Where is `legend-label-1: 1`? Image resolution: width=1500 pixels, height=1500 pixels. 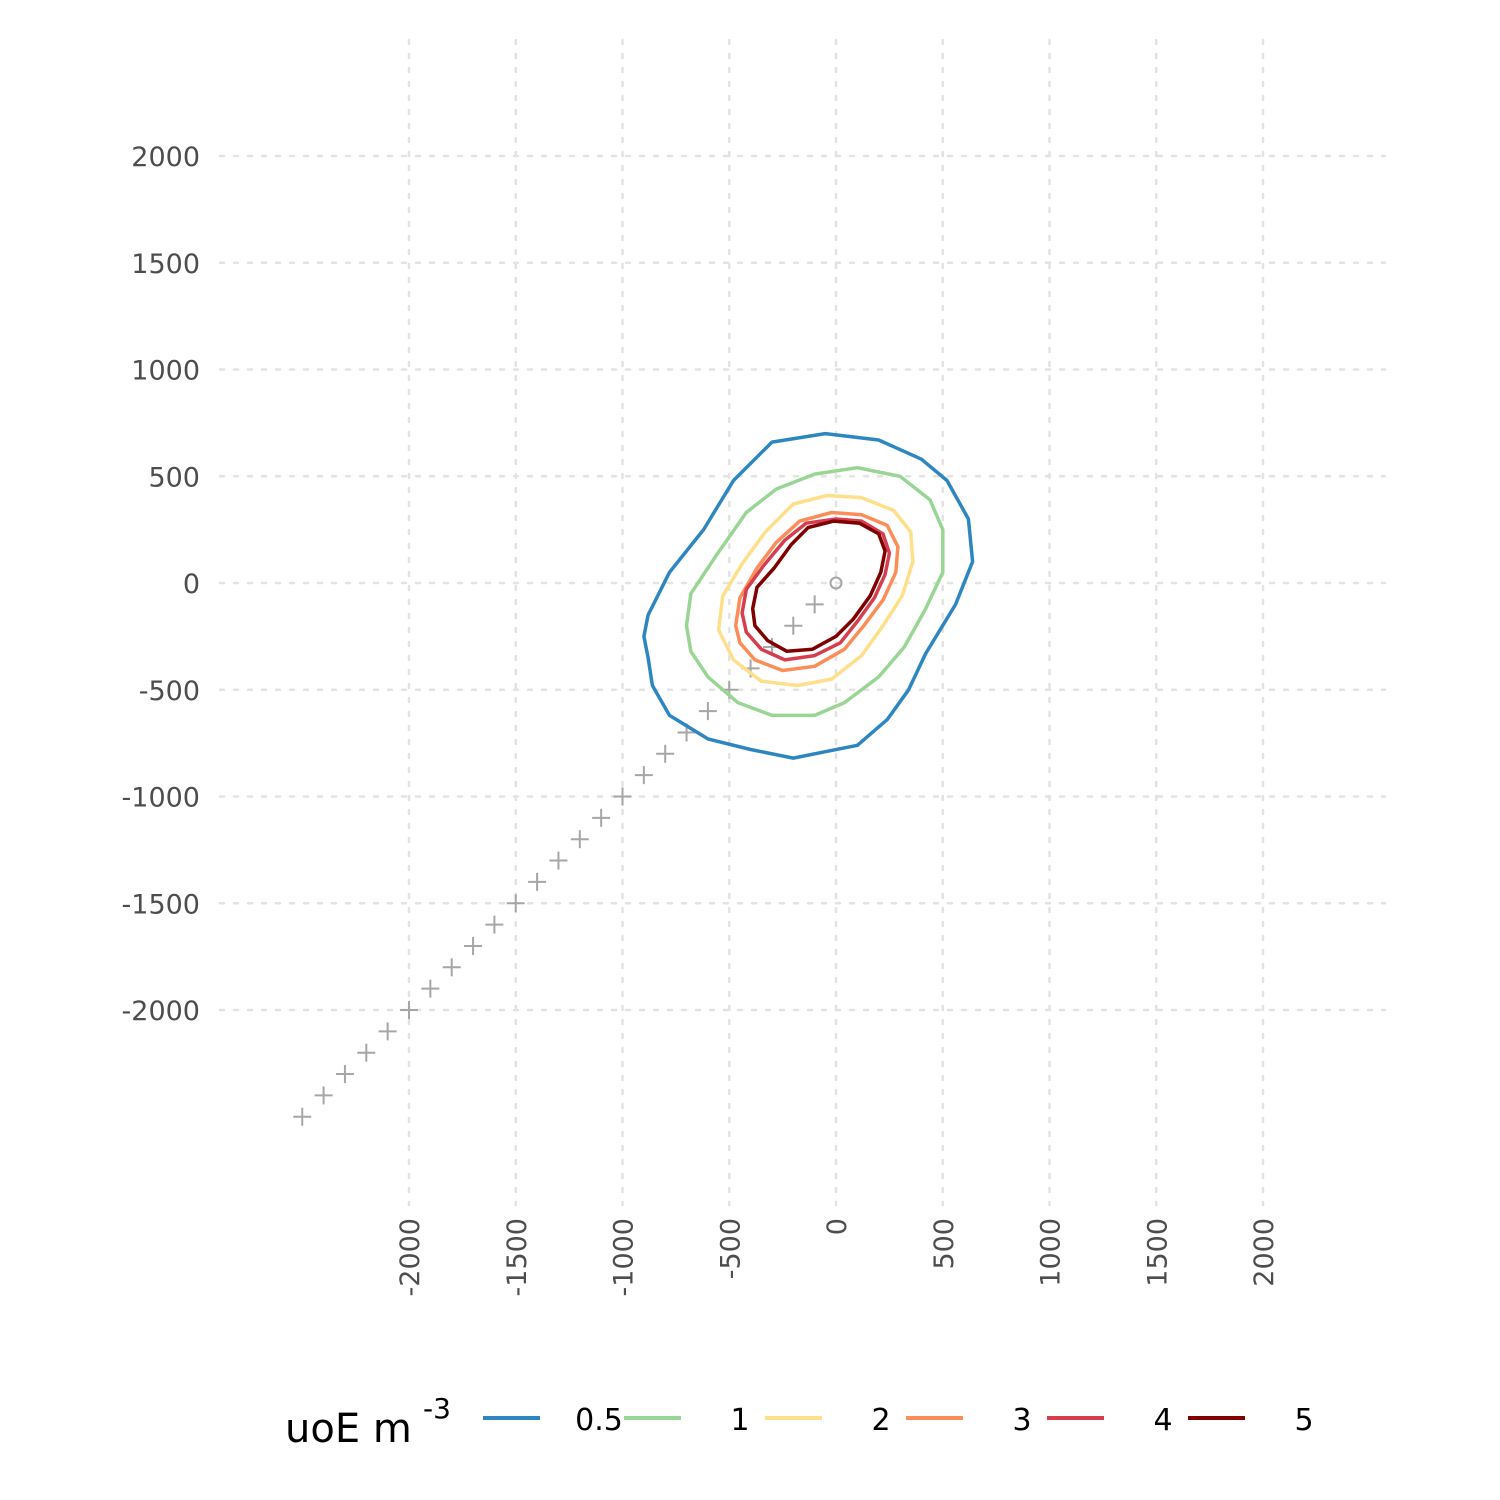 legend-label-1: 1 is located at coordinates (739, 1420).